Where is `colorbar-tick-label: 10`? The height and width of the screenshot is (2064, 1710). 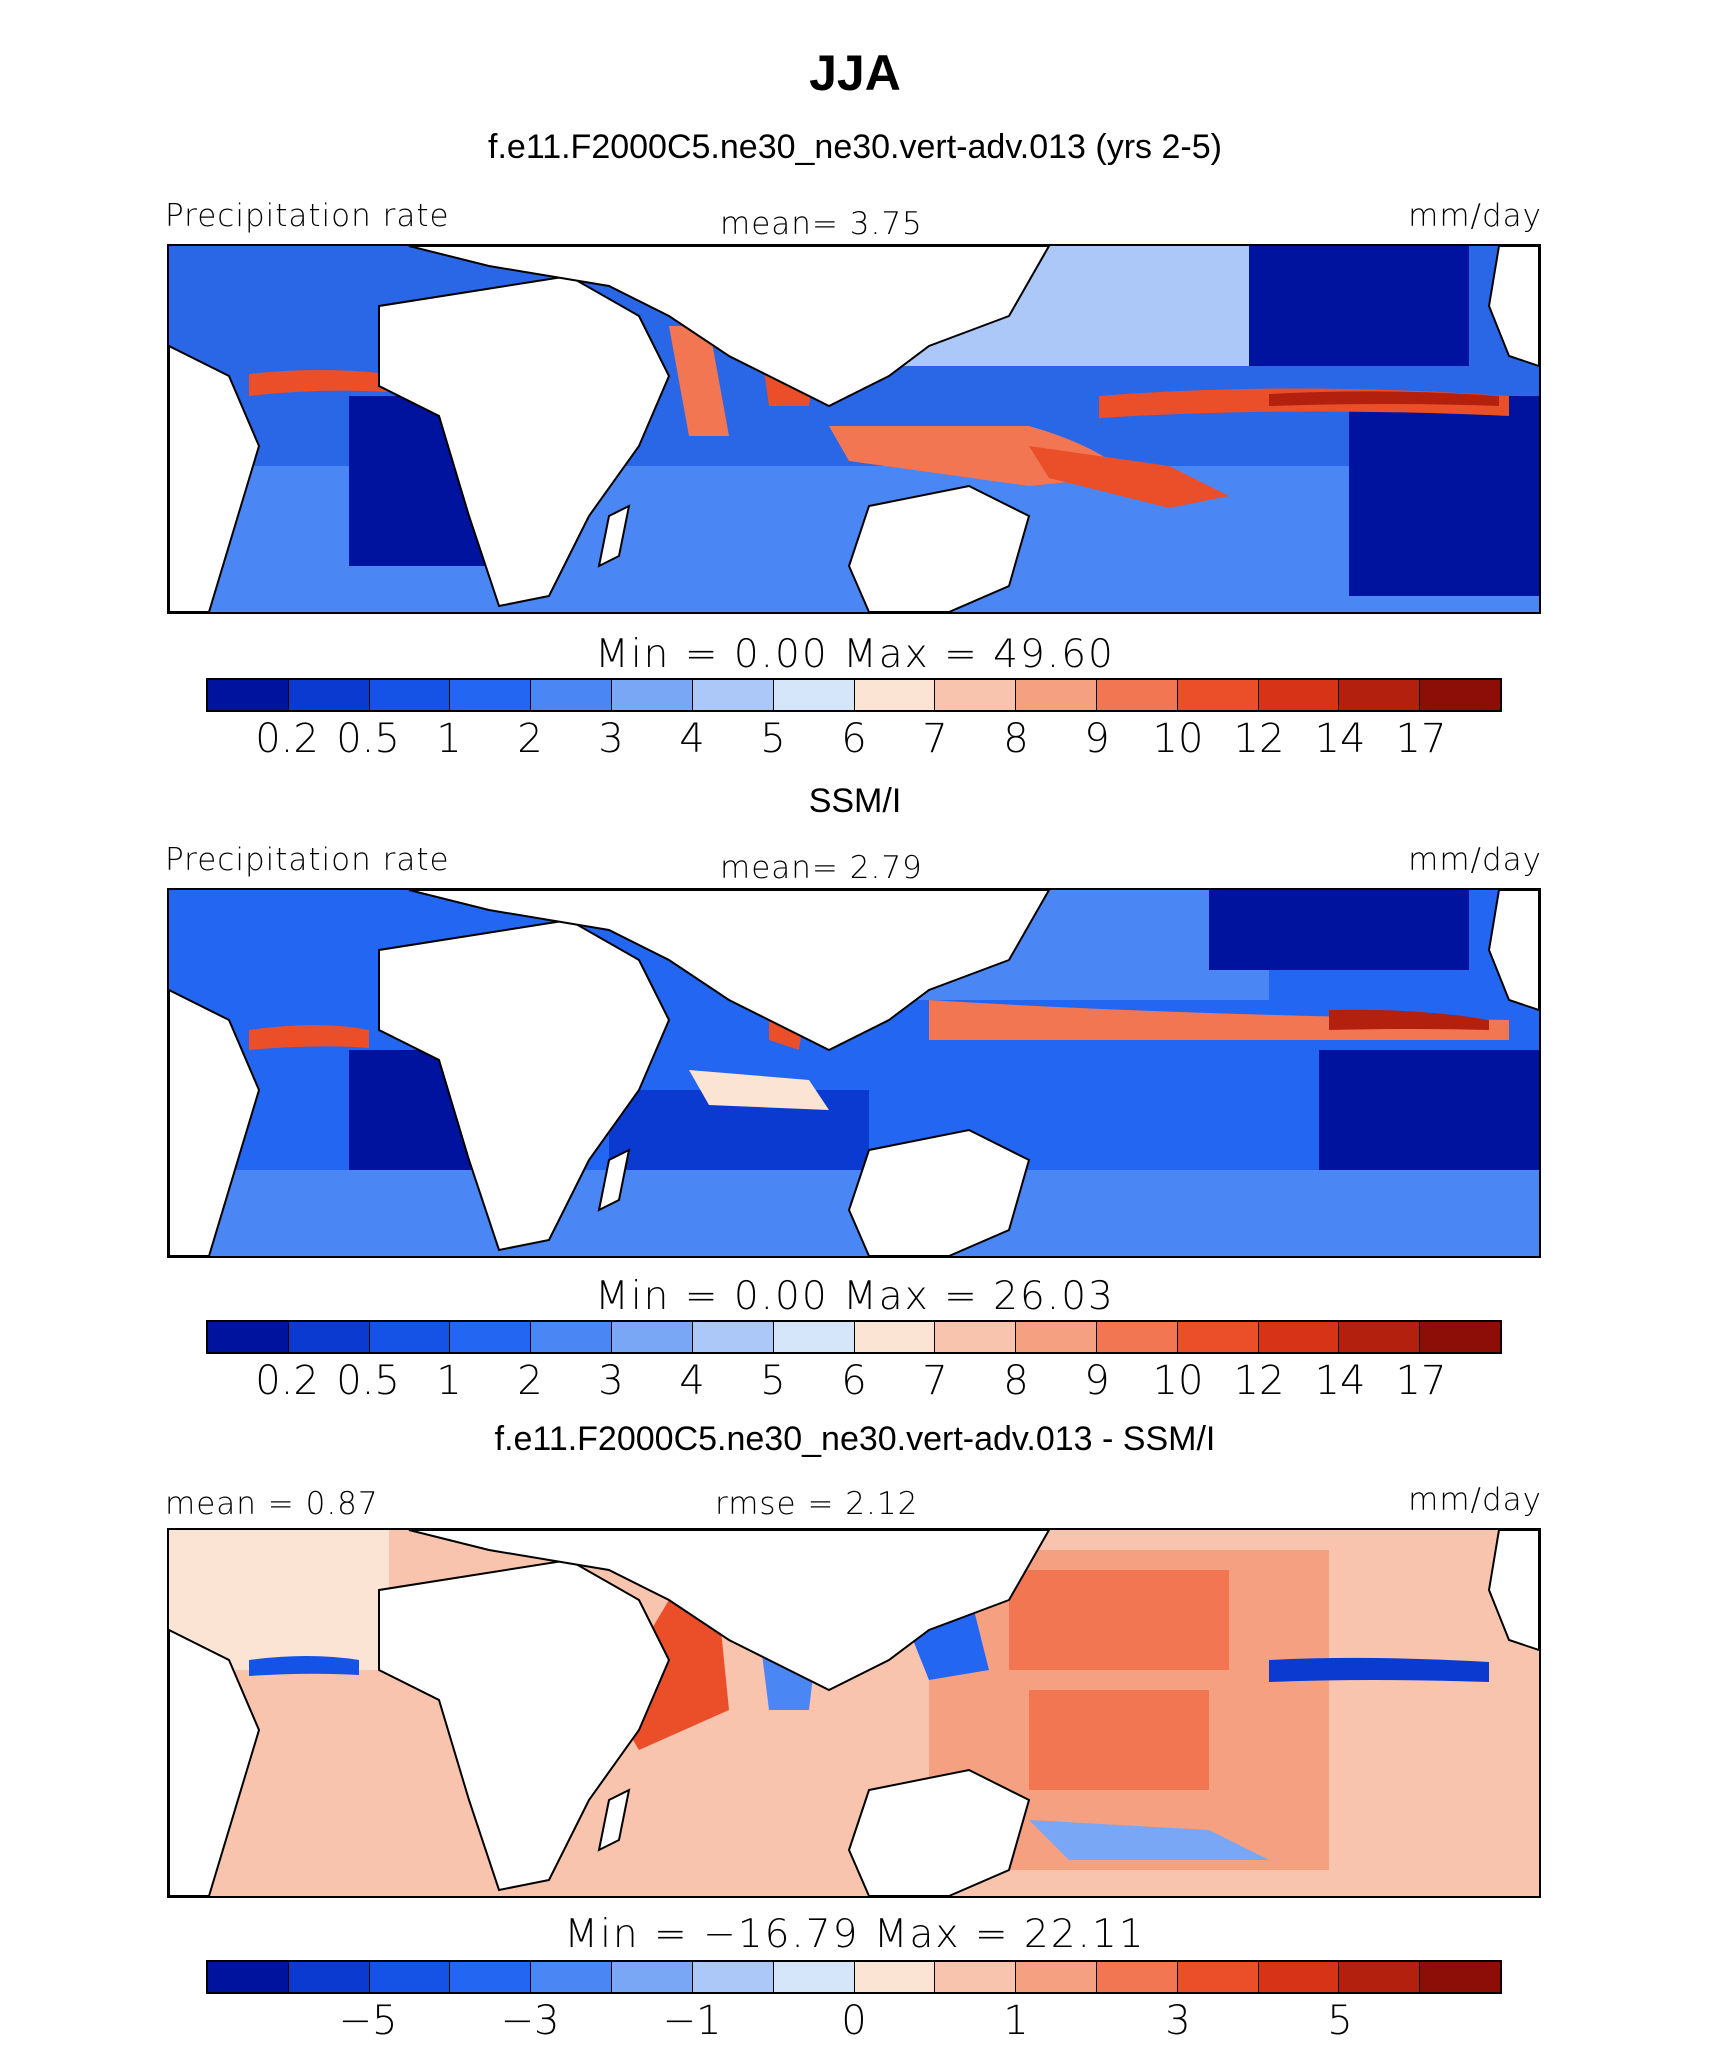 colorbar-tick-label: 10 is located at coordinates (1178, 1381).